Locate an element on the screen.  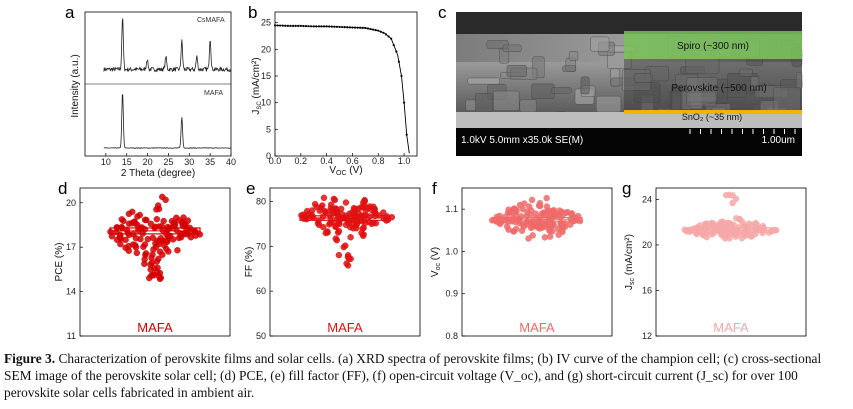
panel-f-ylabel-unit: (V) is located at coordinates (435, 255).